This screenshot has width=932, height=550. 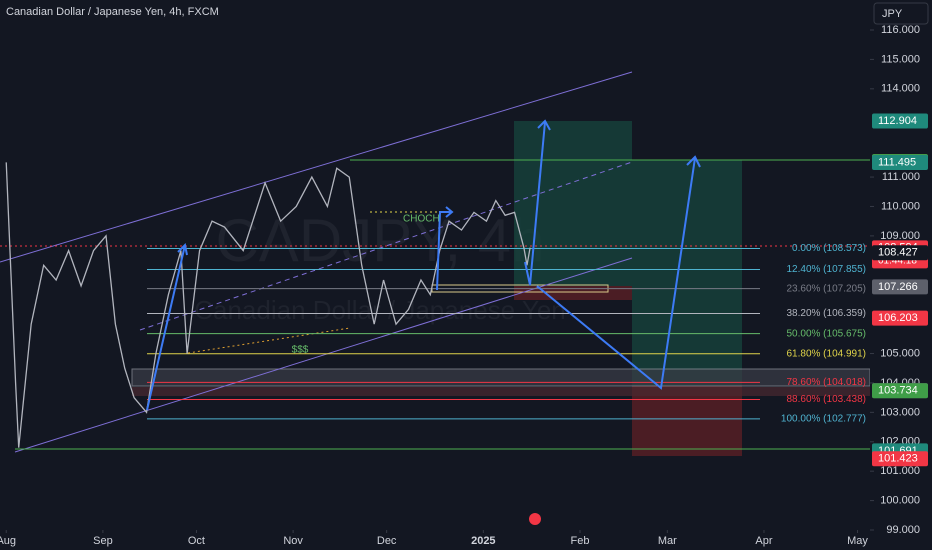 I want to click on currency-button, so click(x=901, y=13).